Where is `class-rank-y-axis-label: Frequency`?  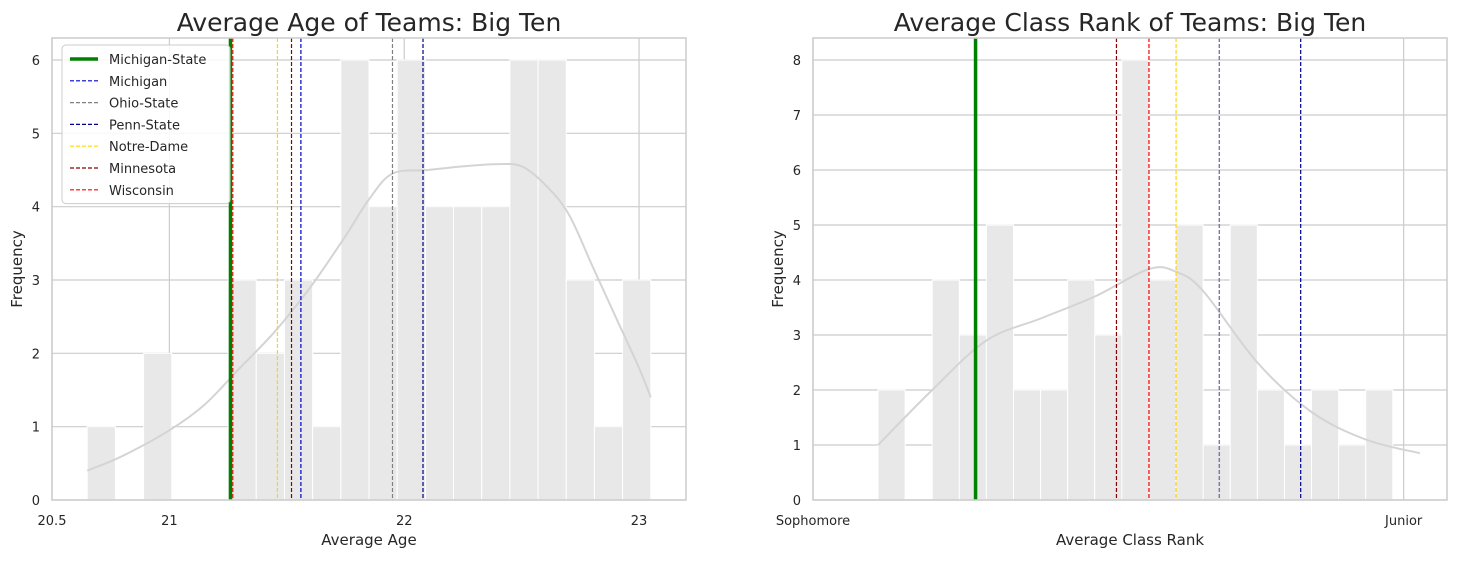
class-rank-y-axis-label: Frequency is located at coordinates (778, 269).